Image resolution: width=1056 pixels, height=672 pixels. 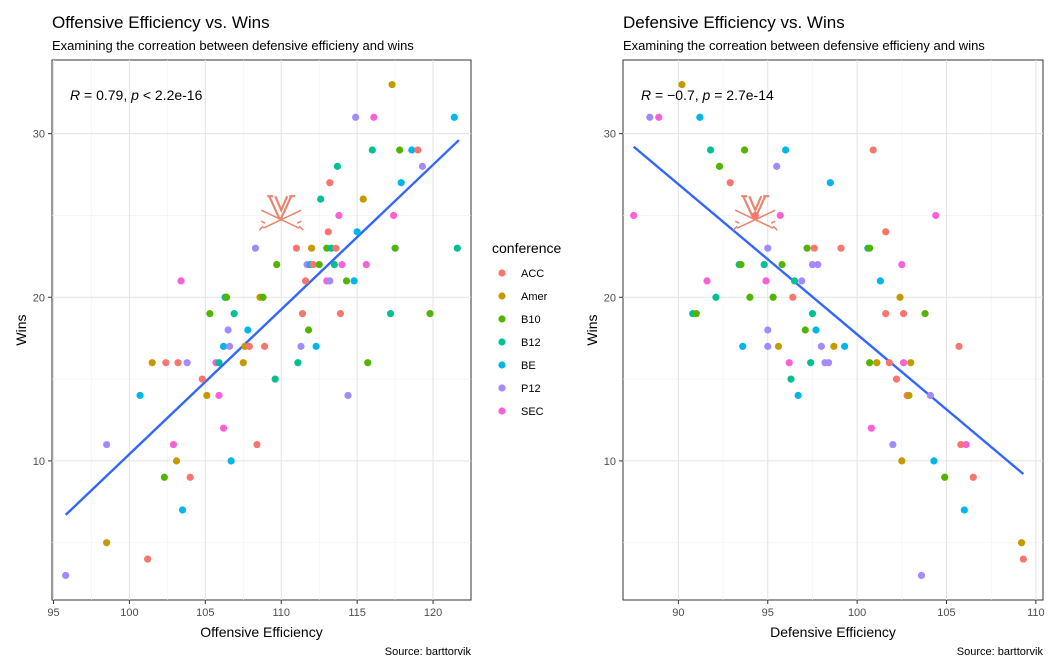 What do you see at coordinates (136, 95) in the screenshot?
I see `offense-annotation: R = 0.79, p < 2.2e-16` at bounding box center [136, 95].